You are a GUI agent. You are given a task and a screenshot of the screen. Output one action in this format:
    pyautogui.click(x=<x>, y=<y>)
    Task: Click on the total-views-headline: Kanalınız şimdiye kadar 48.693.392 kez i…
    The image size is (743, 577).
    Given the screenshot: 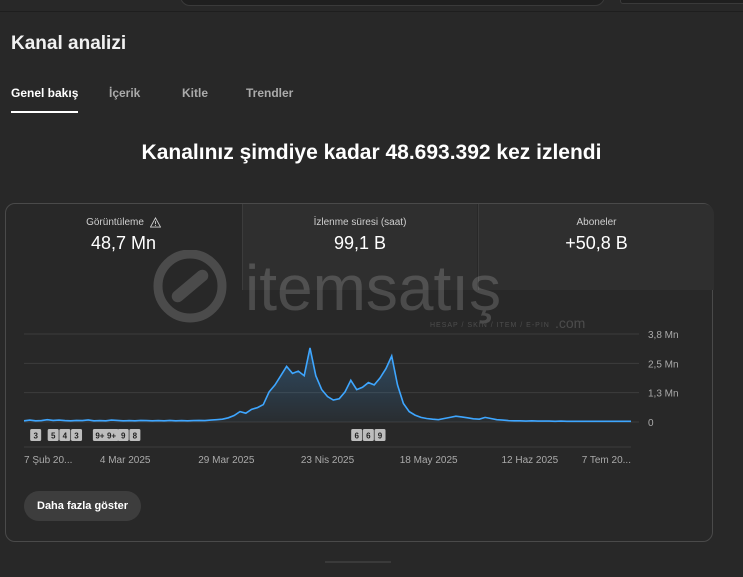 What is the action you would take?
    pyautogui.click(x=371, y=152)
    